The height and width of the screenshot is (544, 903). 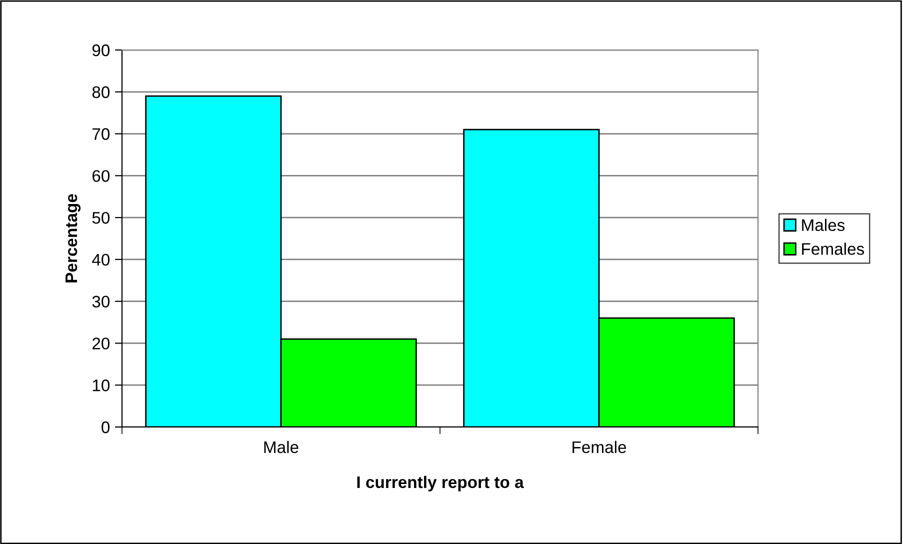 What do you see at coordinates (823, 225) in the screenshot?
I see `legend-label: Males` at bounding box center [823, 225].